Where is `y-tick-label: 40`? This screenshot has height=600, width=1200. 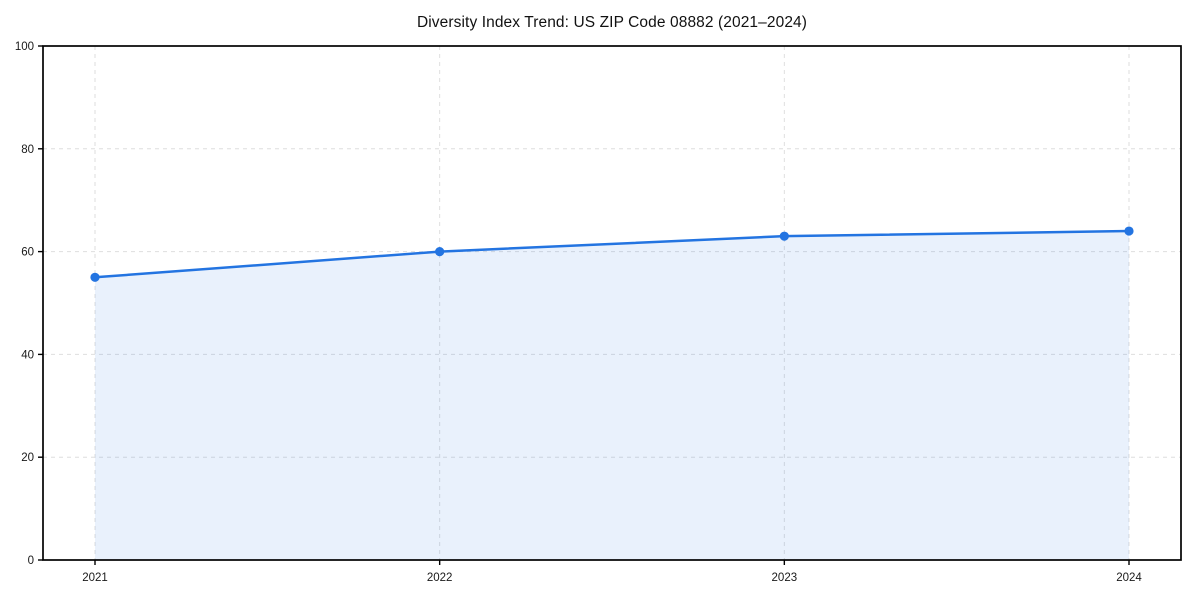
y-tick-label: 40 is located at coordinates (27, 355).